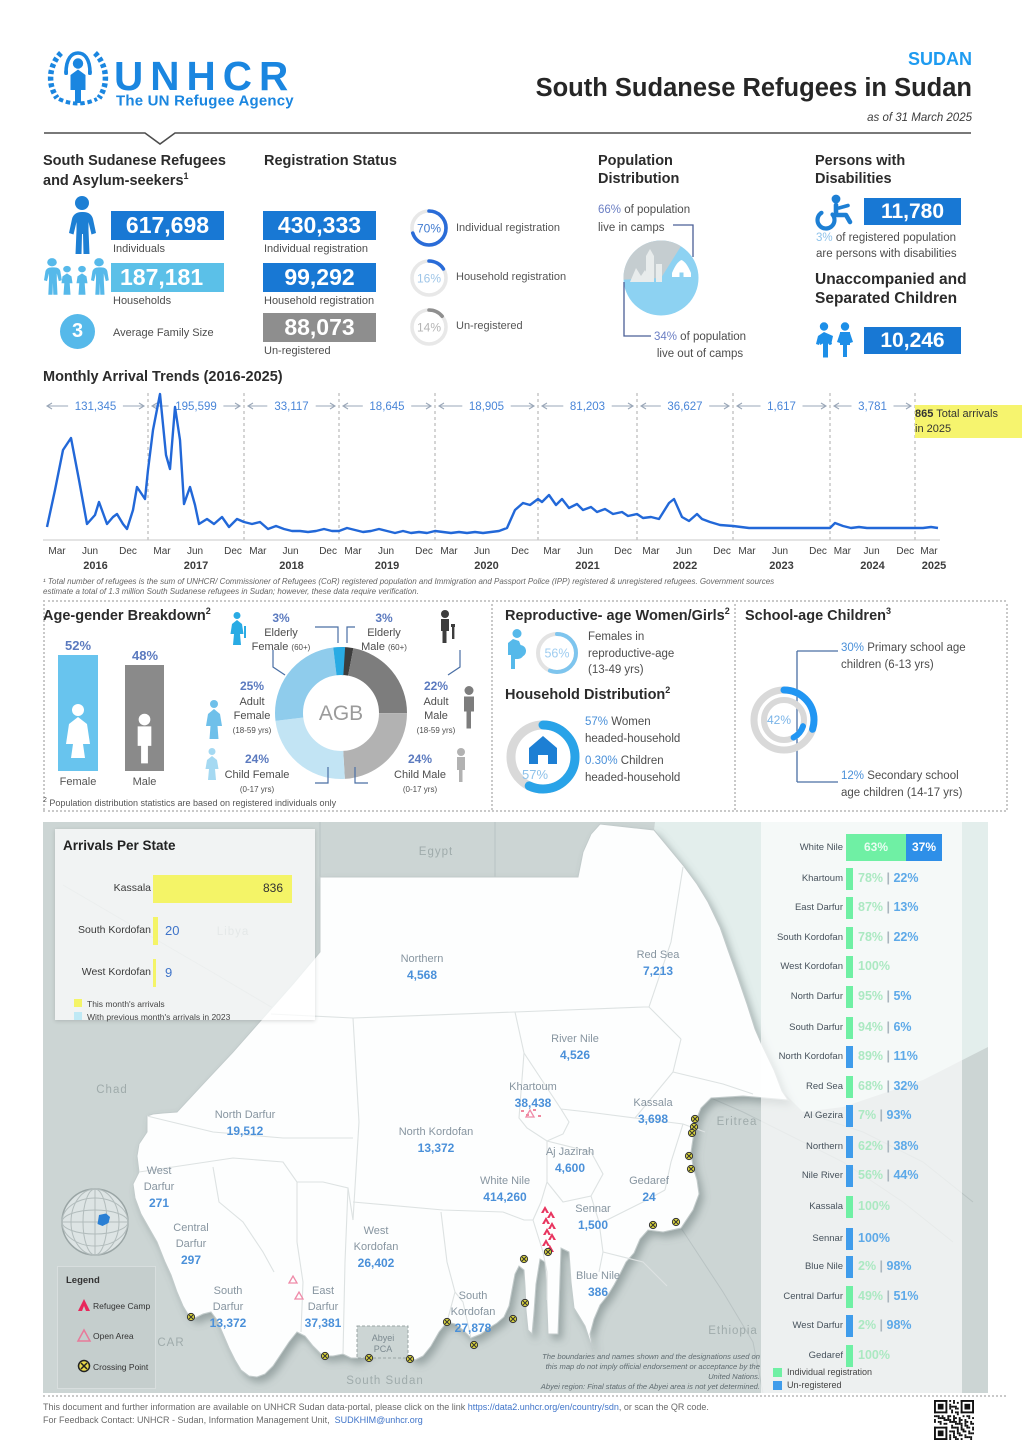 The image size is (1024, 1449). Describe the element at coordinates (587, 566) in the screenshot. I see `svg-text: 2021` at that location.